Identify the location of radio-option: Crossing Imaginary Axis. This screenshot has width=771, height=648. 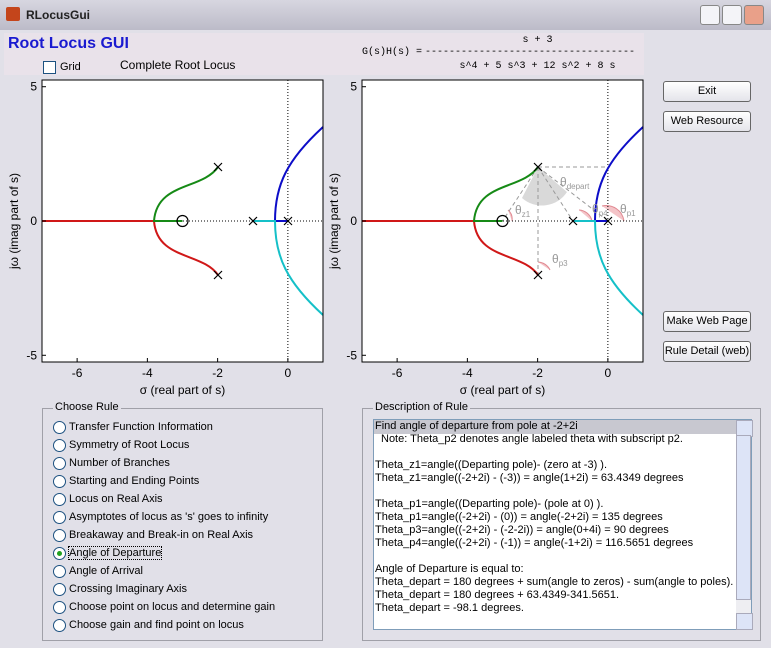
(120, 589).